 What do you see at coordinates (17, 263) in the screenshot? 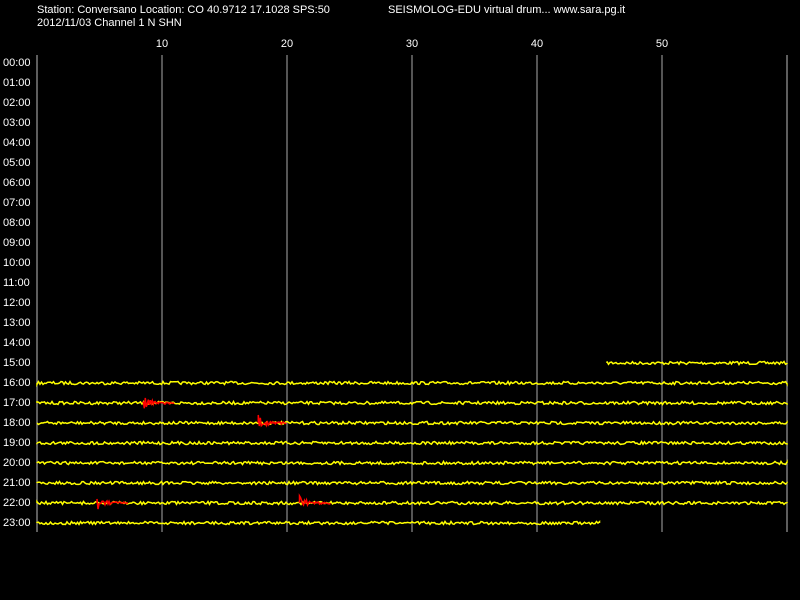
I see `hour-label: 10:00` at bounding box center [17, 263].